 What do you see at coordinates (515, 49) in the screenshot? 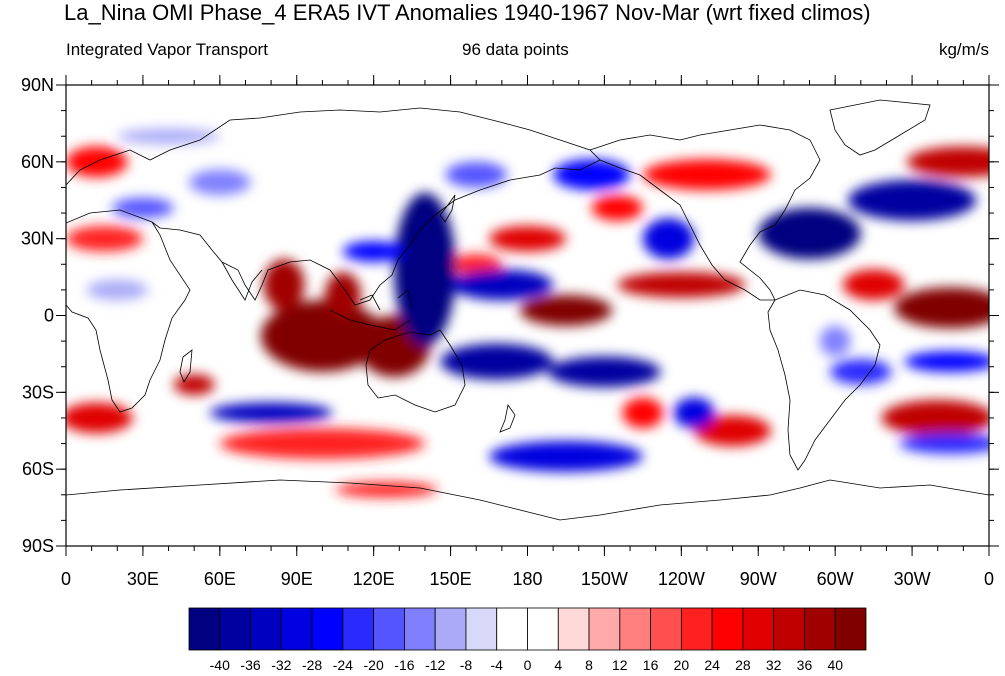
I see `data-points-label: 96 data points` at bounding box center [515, 49].